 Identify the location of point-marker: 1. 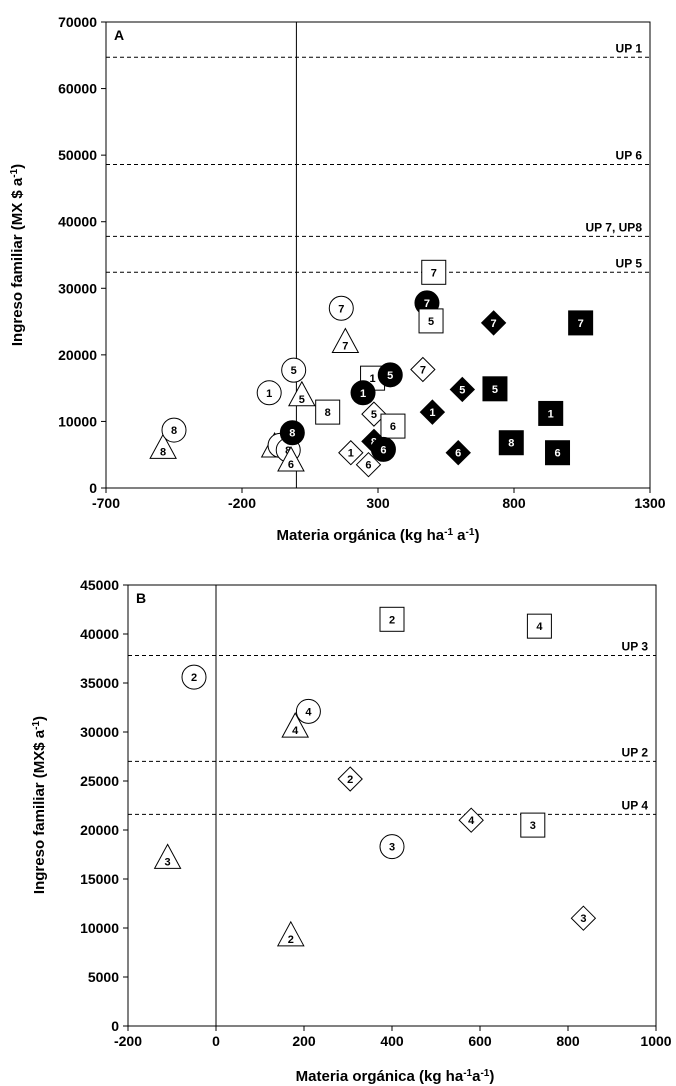
(351, 453).